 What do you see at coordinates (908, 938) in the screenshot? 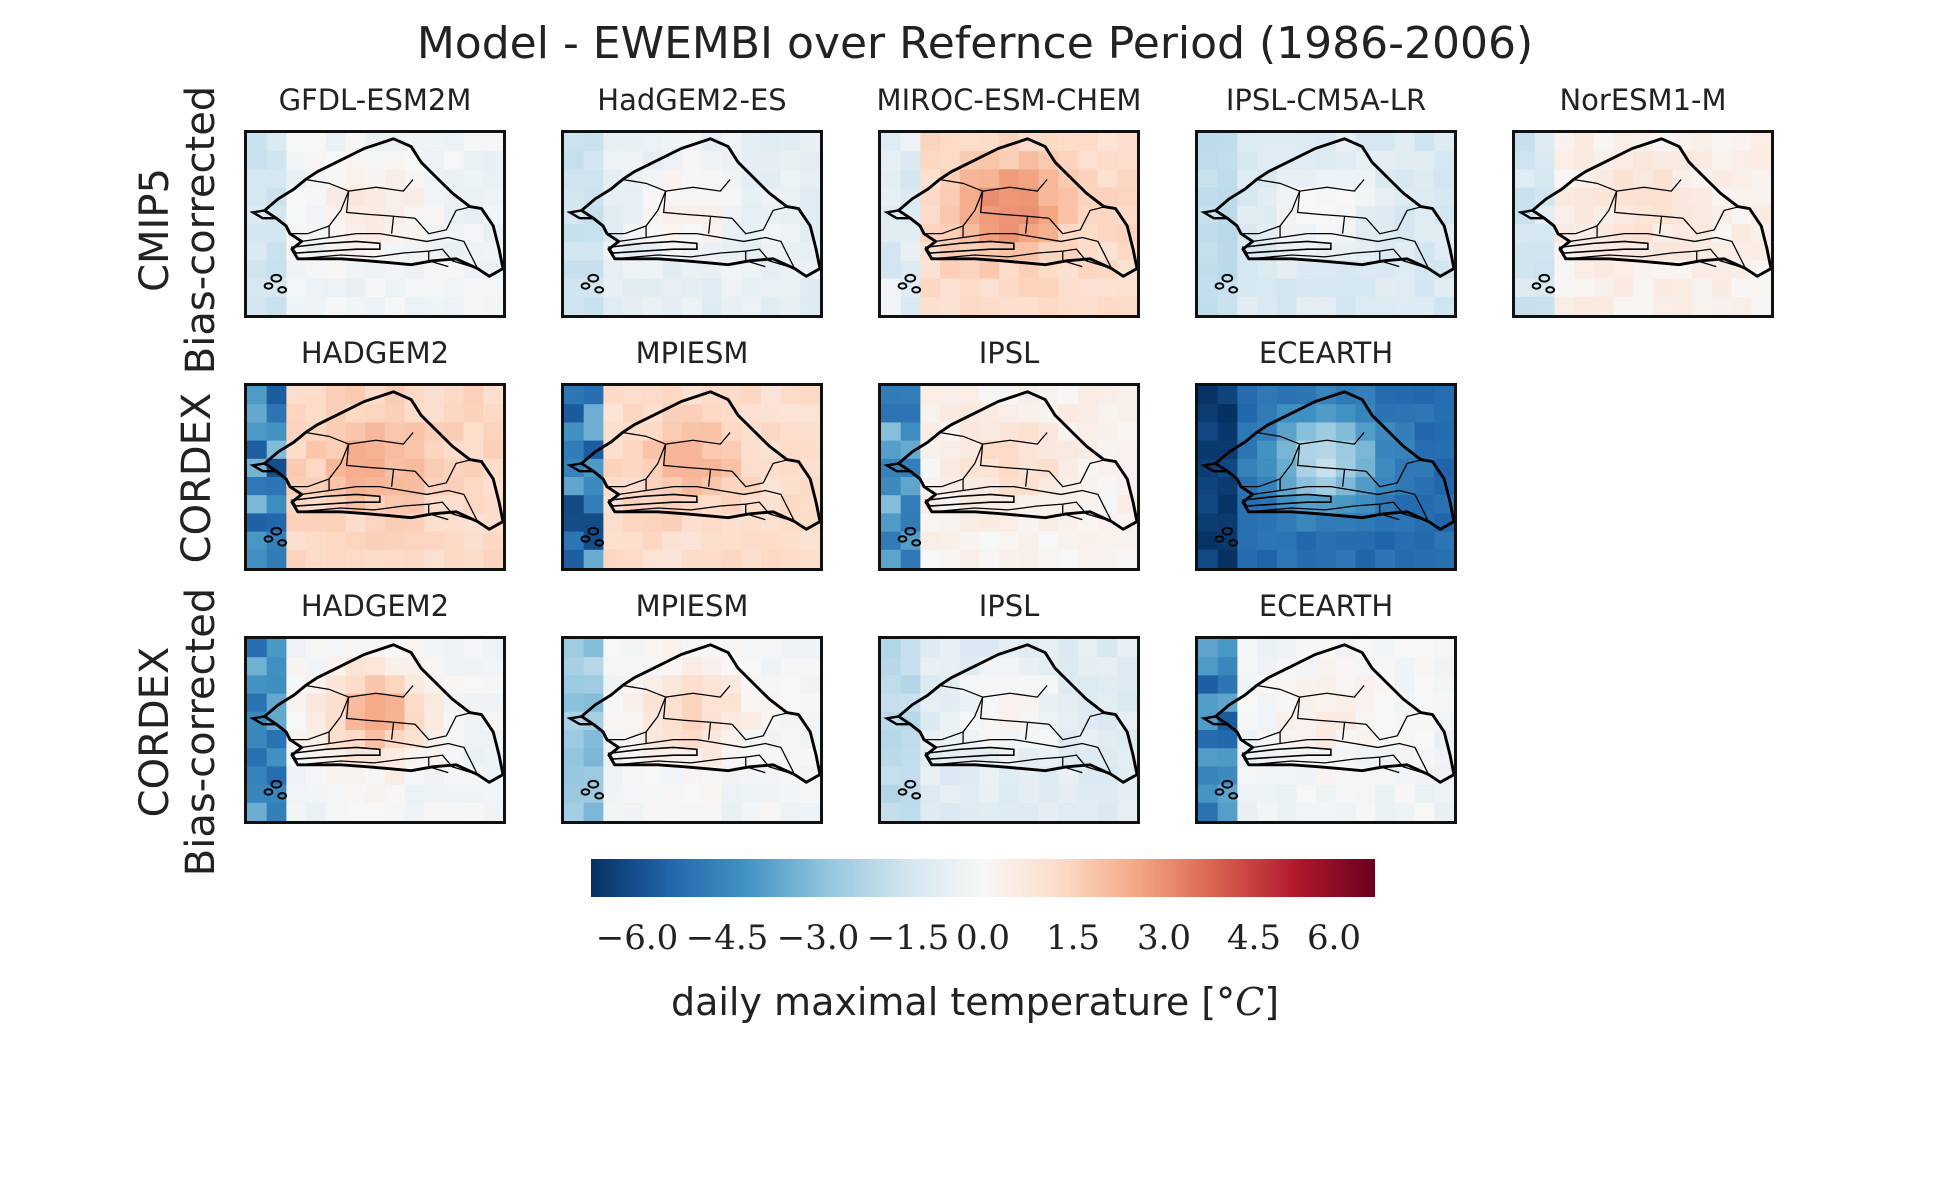
I see `colorbar-tick: −1.5` at bounding box center [908, 938].